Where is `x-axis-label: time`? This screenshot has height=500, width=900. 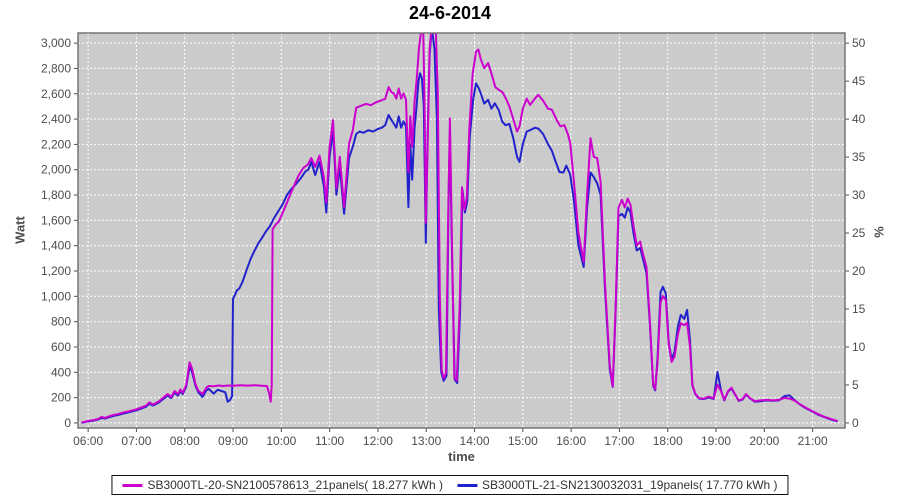
x-axis-label: time is located at coordinates (461, 456).